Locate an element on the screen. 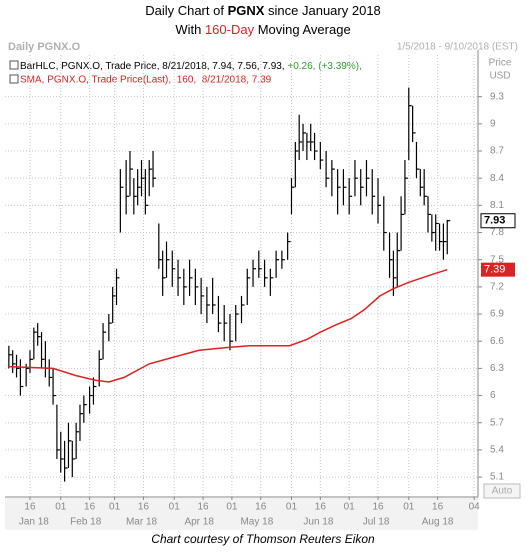 The image size is (527, 555). y-tick-label: 7.2 is located at coordinates (497, 287).